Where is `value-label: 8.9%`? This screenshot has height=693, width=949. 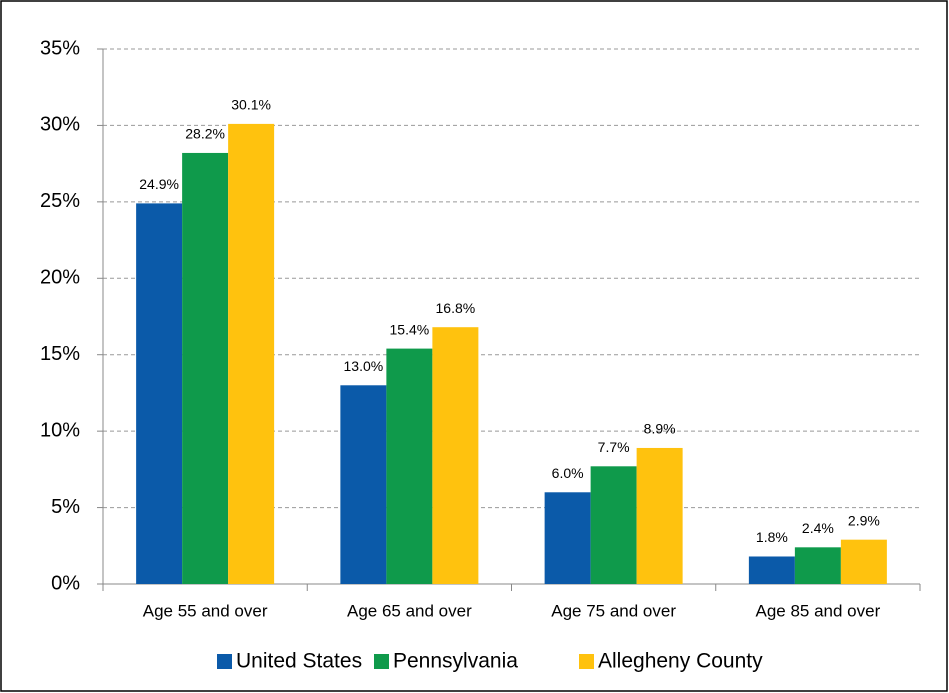
value-label: 8.9% is located at coordinates (660, 429).